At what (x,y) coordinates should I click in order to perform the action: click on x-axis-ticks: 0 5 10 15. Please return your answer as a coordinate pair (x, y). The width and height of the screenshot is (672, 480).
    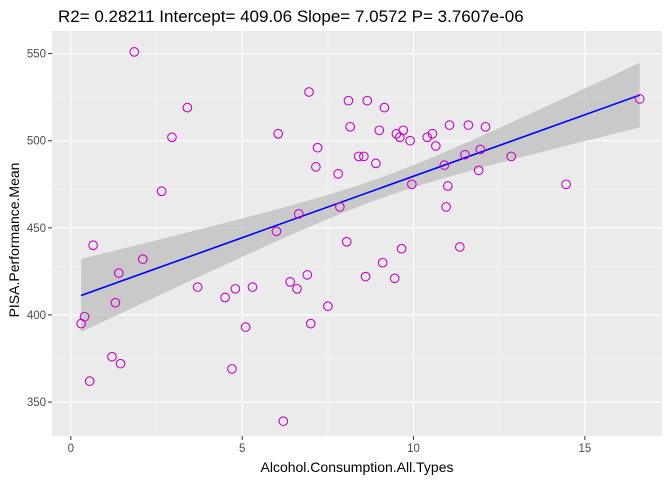
    Looking at the image, I should click on (329, 445).